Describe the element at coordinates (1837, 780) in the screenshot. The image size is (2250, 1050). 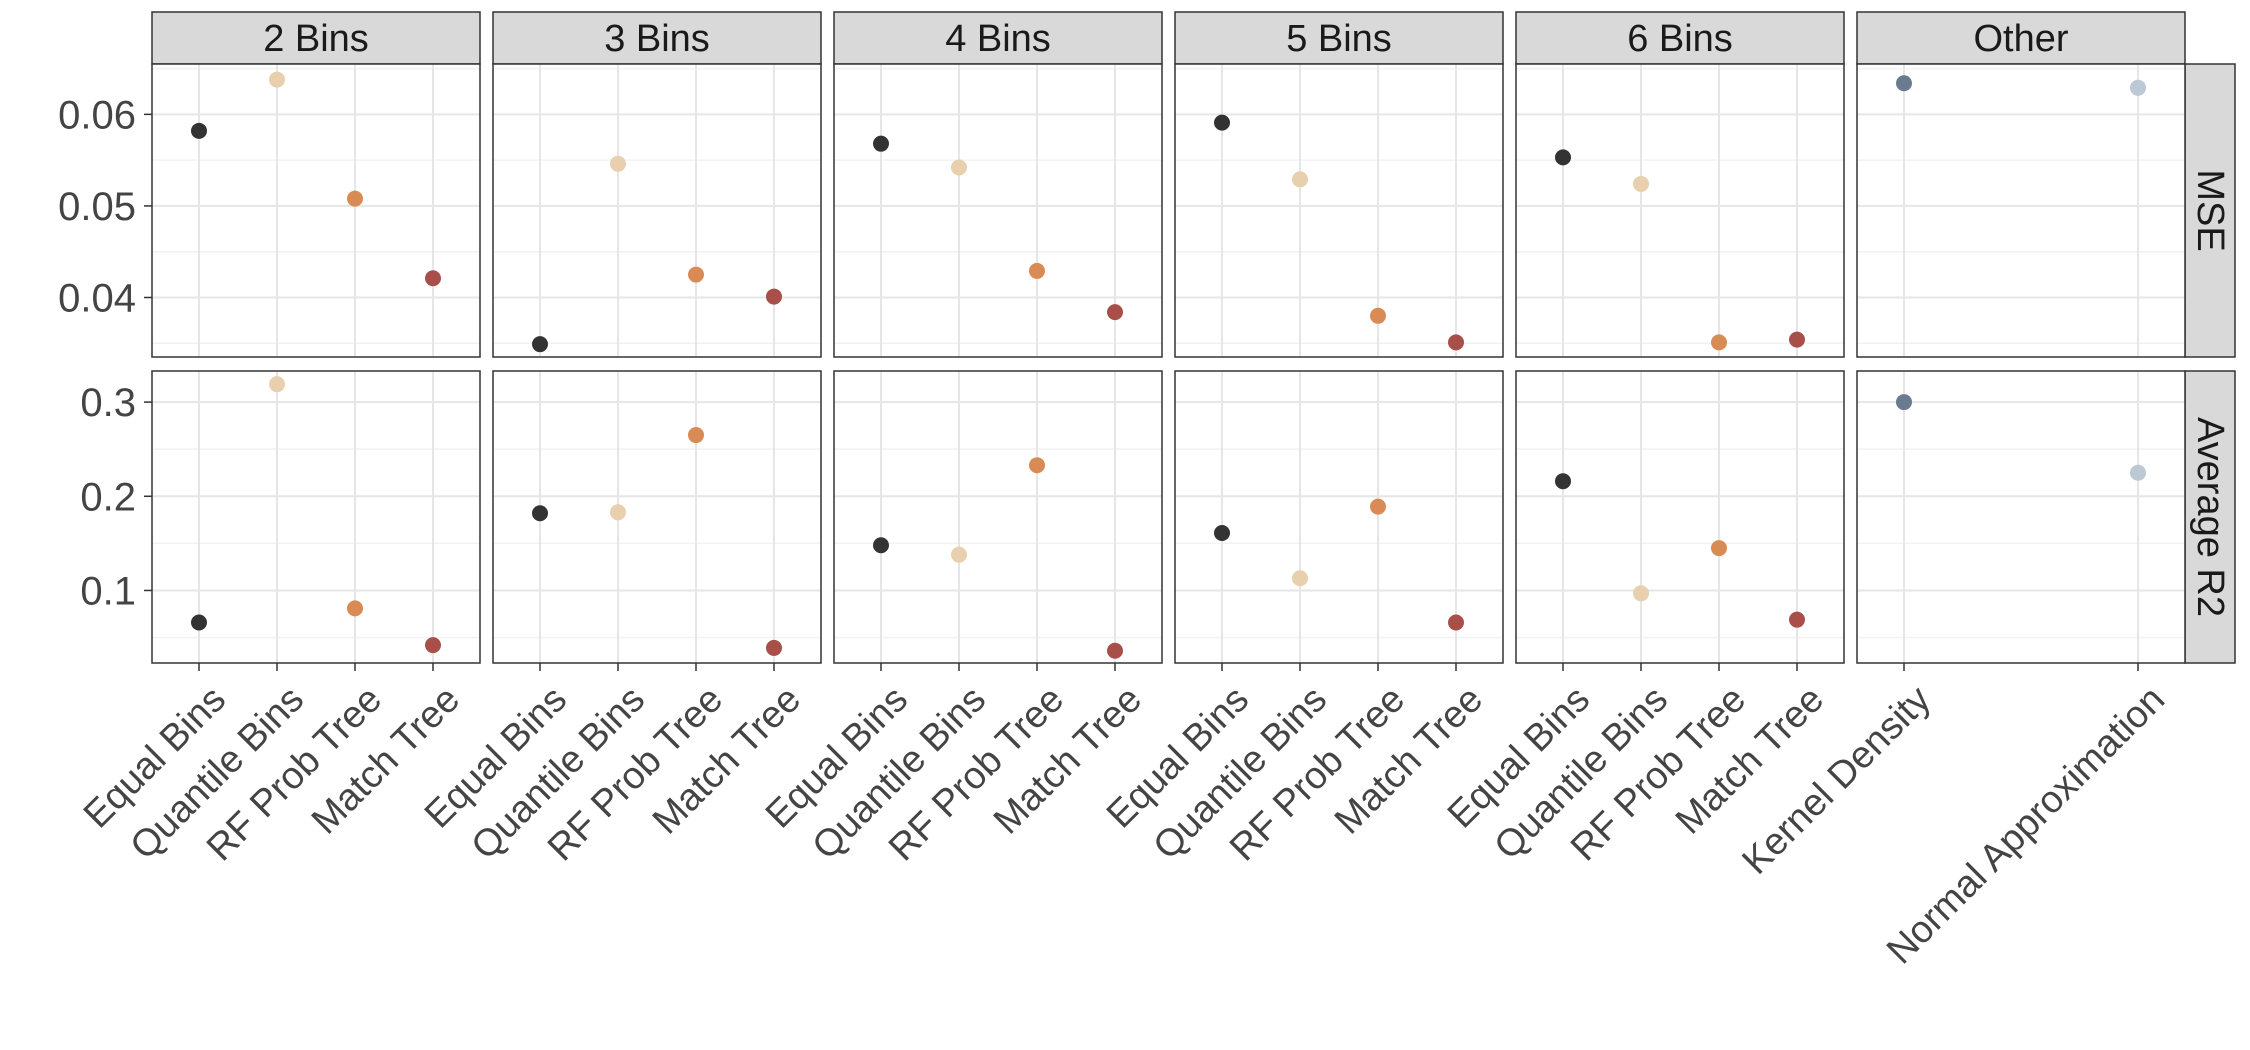
I see `x-tick-label: Kernel Density` at that location.